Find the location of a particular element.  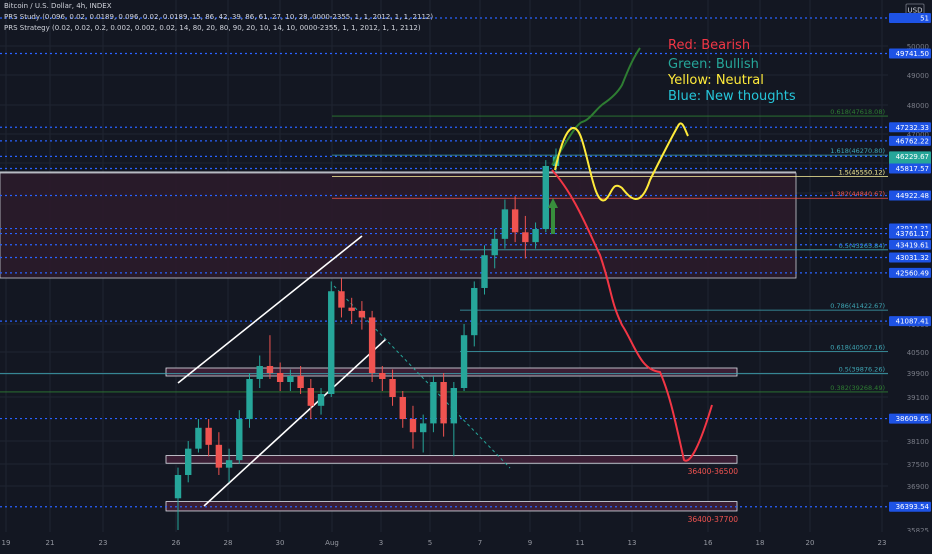

y-tick-label: 47000 is located at coordinates (918, 135).